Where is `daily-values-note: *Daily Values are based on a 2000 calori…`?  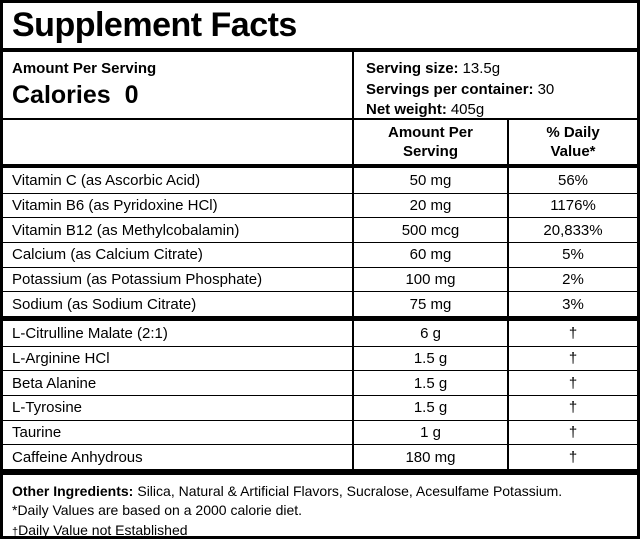 daily-values-note: *Daily Values are based on a 2000 calori… is located at coordinates (157, 510).